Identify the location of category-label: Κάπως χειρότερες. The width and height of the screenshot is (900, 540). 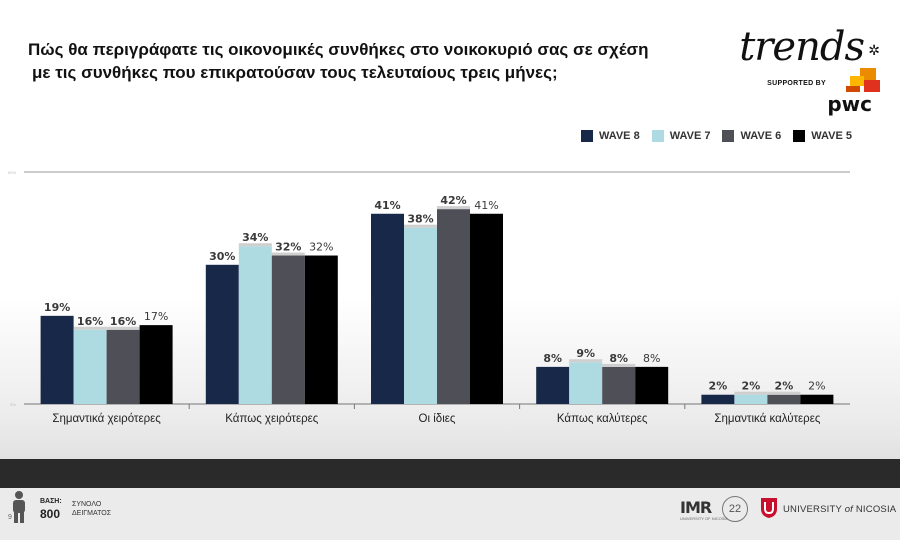
(271, 419).